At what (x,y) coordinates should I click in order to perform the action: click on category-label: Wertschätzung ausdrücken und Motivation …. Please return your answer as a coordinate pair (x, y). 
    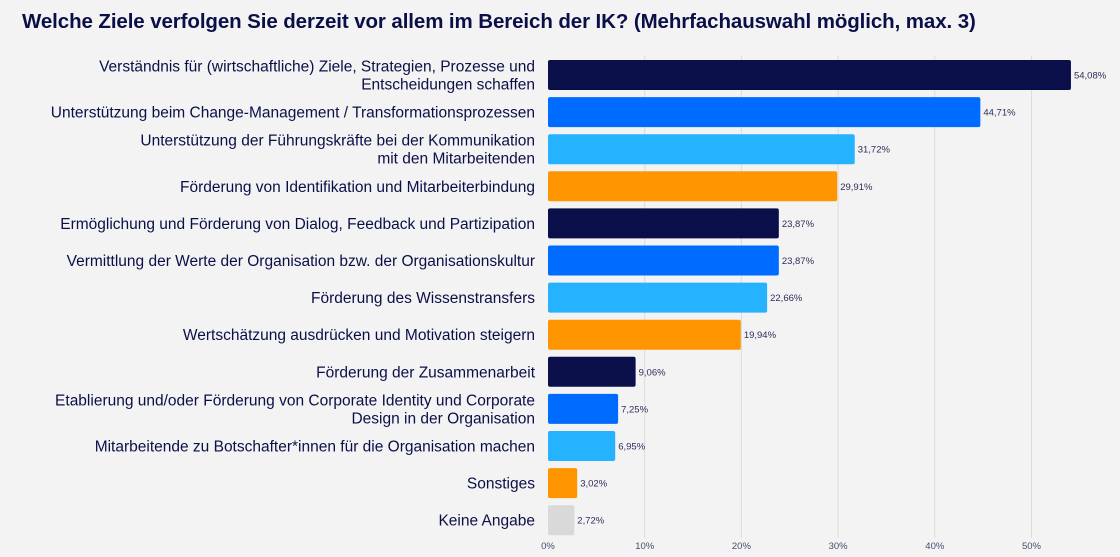
    Looking at the image, I should click on (359, 335).